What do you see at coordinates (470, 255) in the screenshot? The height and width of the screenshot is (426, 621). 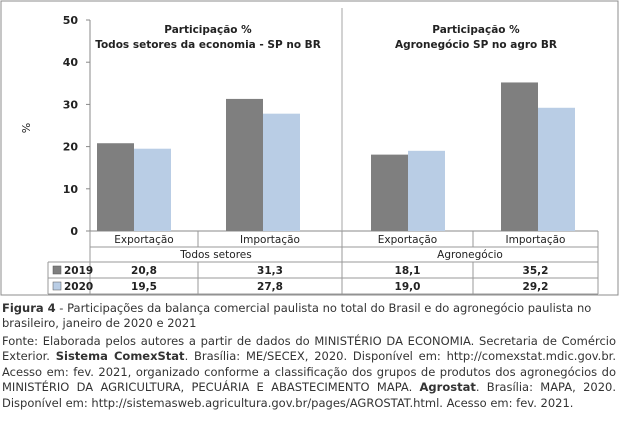 I see `group-label: Agronegócio` at bounding box center [470, 255].